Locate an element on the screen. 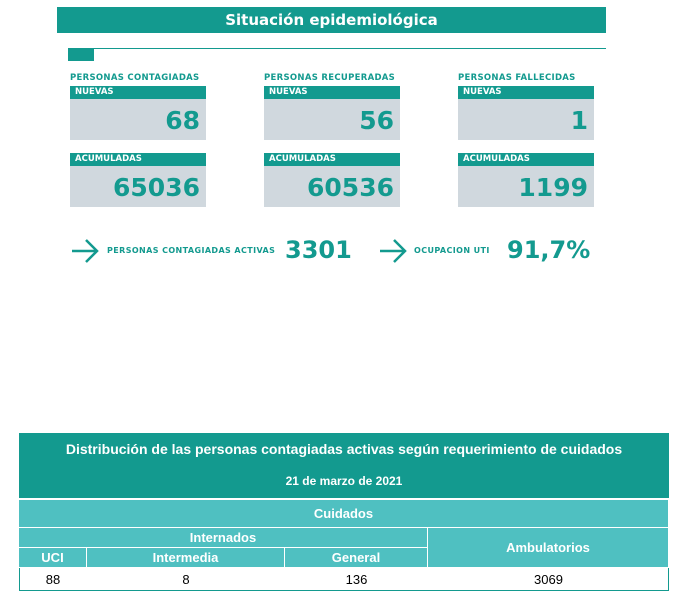 This screenshot has height=600, width=676. table-header is located at coordinates (344, 465).